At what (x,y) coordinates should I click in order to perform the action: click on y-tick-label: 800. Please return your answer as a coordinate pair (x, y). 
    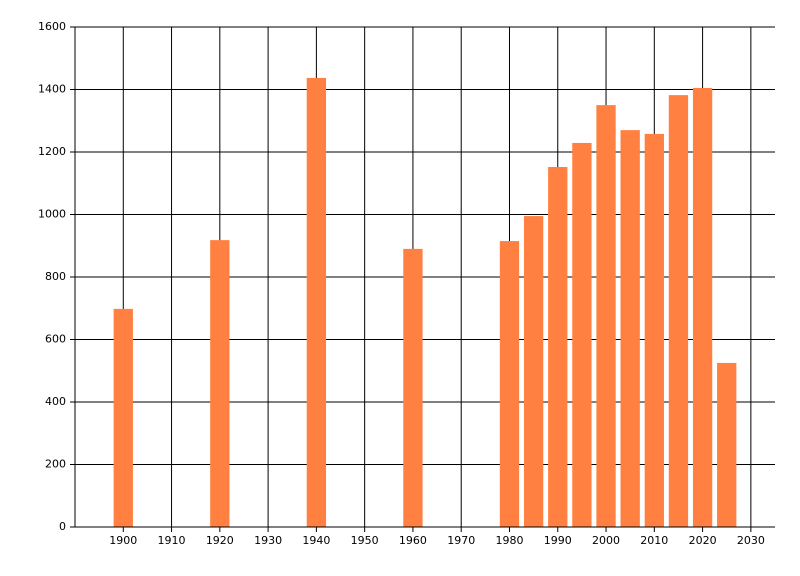
    Looking at the image, I should click on (55, 276).